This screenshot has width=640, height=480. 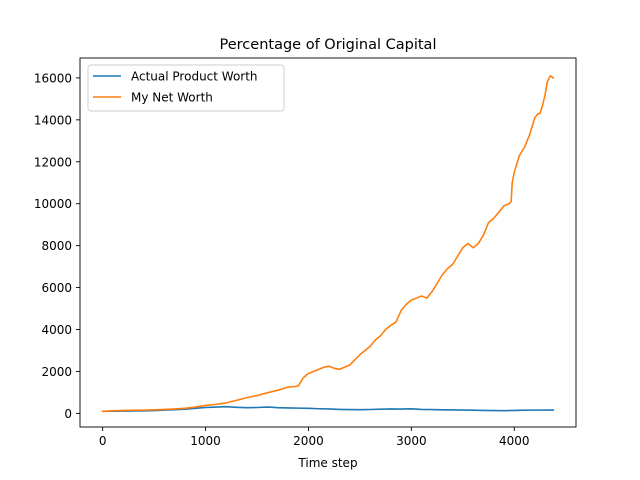 I want to click on x-tick-label-4: 4000, so click(x=514, y=441).